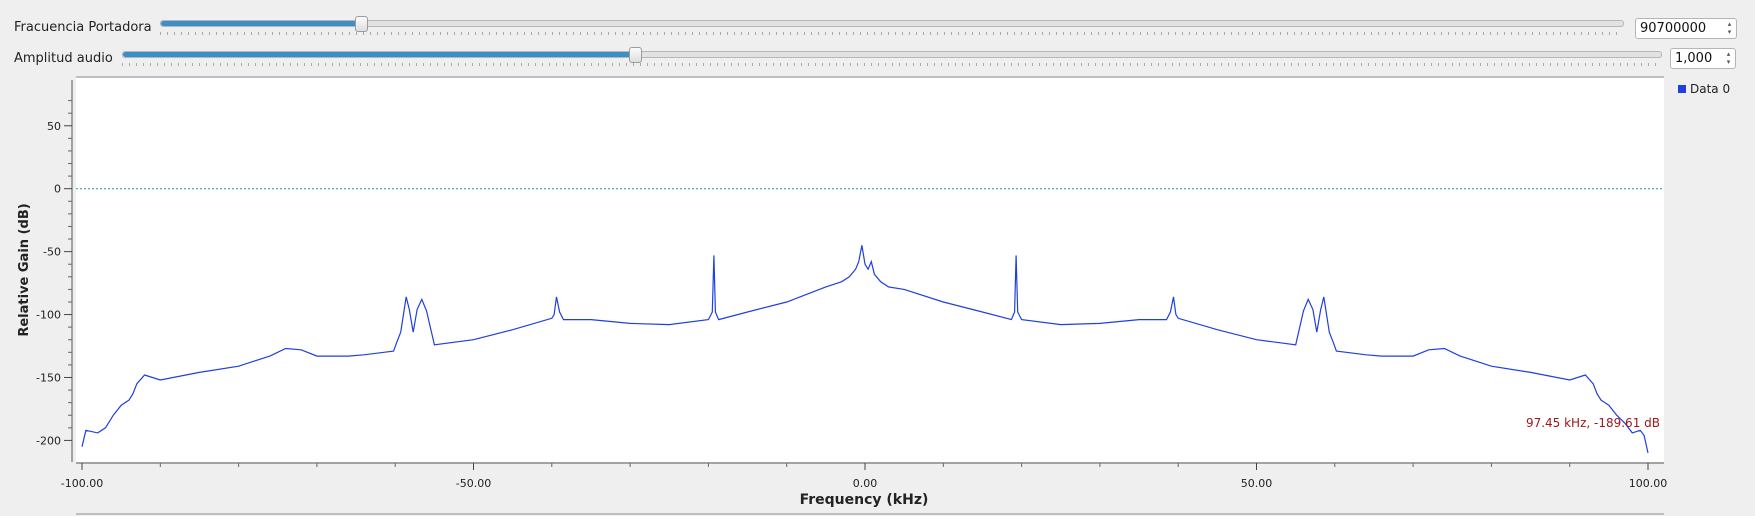  Describe the element at coordinates (891, 33) in the screenshot. I see `carrier-frequency-slider-ticks` at that location.